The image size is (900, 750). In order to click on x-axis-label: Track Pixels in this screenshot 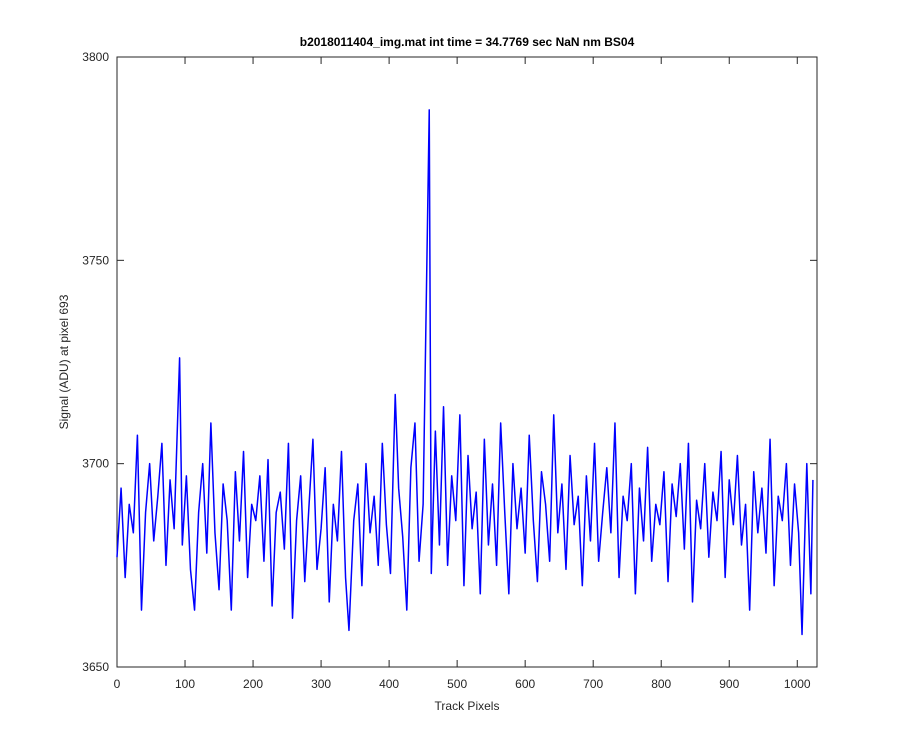, I will do `click(467, 706)`.